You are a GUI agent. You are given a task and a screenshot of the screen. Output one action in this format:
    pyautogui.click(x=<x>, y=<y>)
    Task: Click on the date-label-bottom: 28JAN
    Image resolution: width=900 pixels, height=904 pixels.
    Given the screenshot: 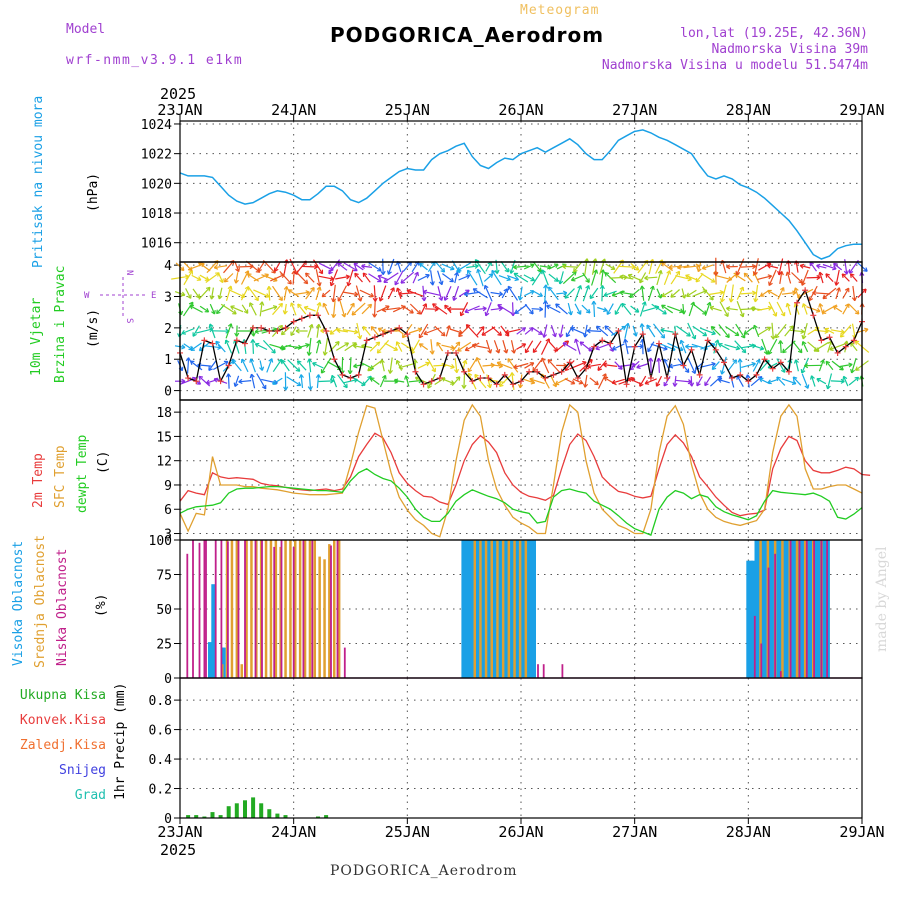 What is the action you would take?
    pyautogui.click(x=748, y=832)
    